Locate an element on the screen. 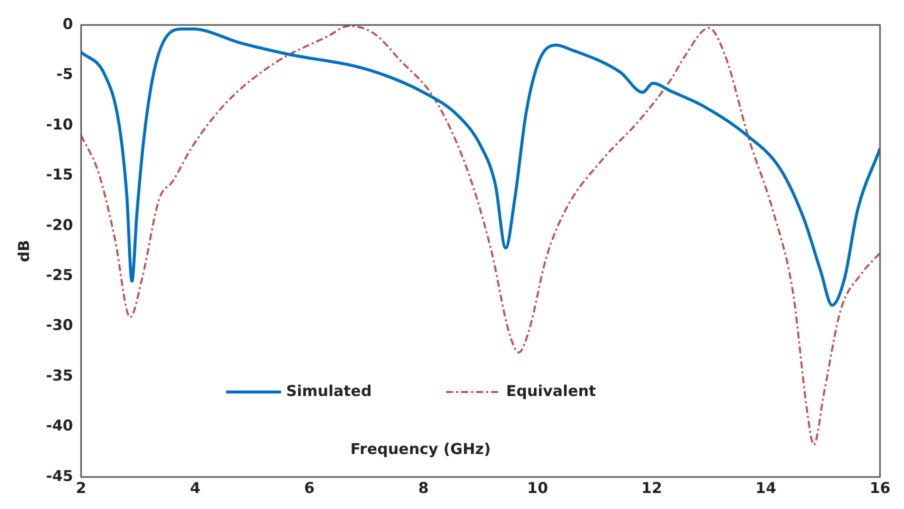 The height and width of the screenshot is (509, 904). y-tick-label: -10 is located at coordinates (60, 124).